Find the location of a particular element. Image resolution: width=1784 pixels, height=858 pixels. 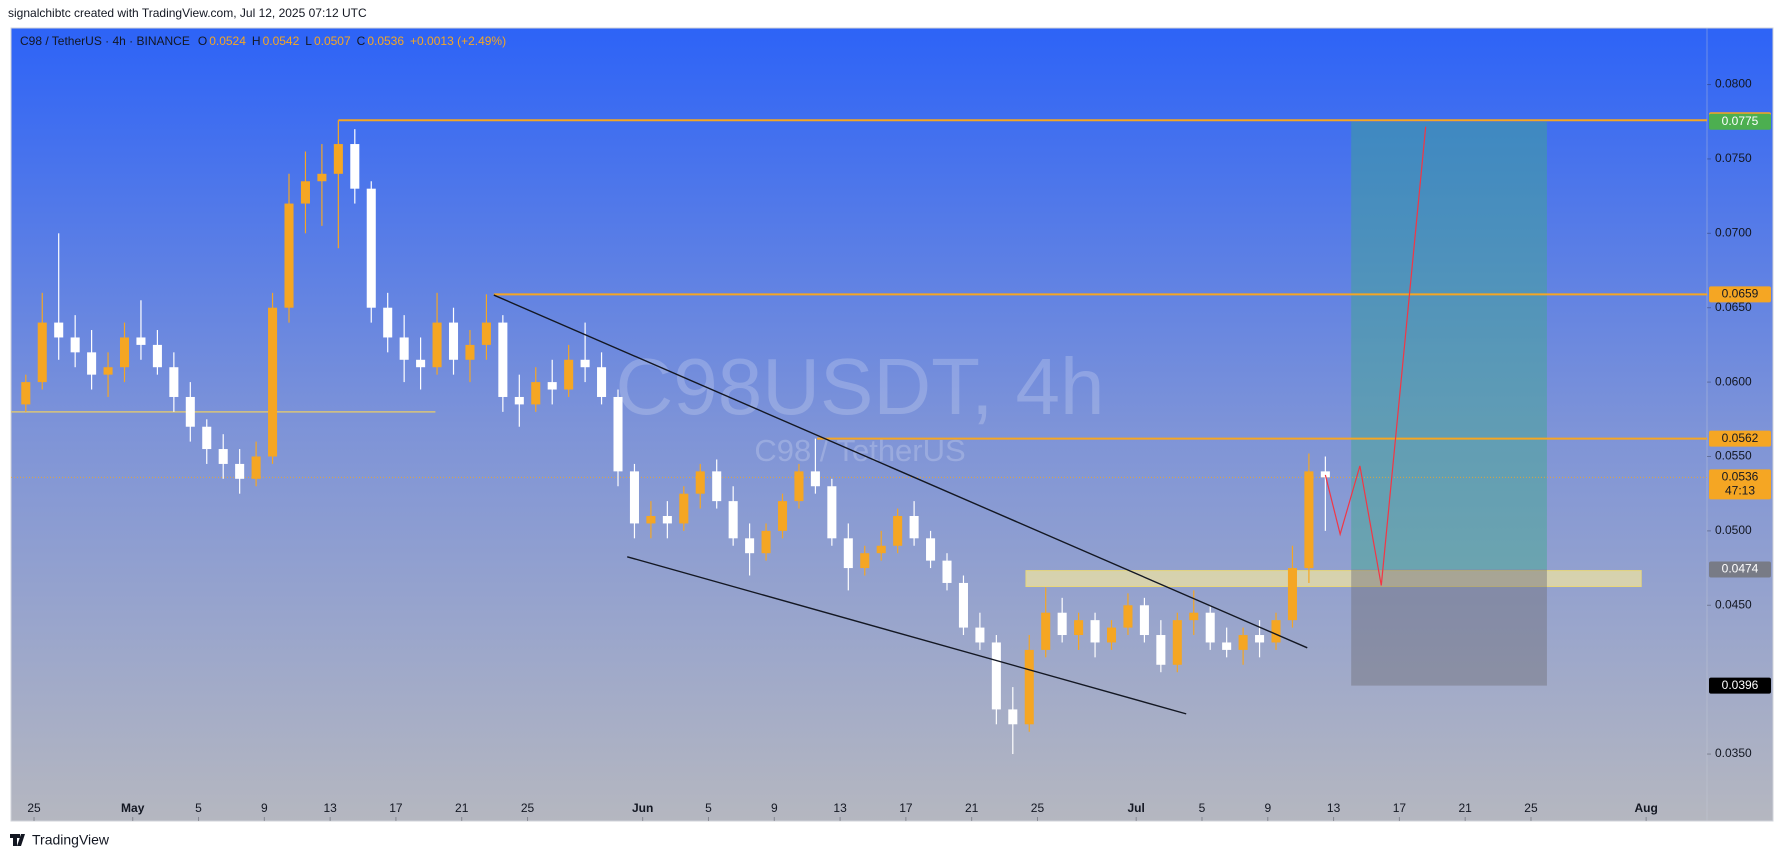

countdown: 47:13 is located at coordinates (1740, 490).